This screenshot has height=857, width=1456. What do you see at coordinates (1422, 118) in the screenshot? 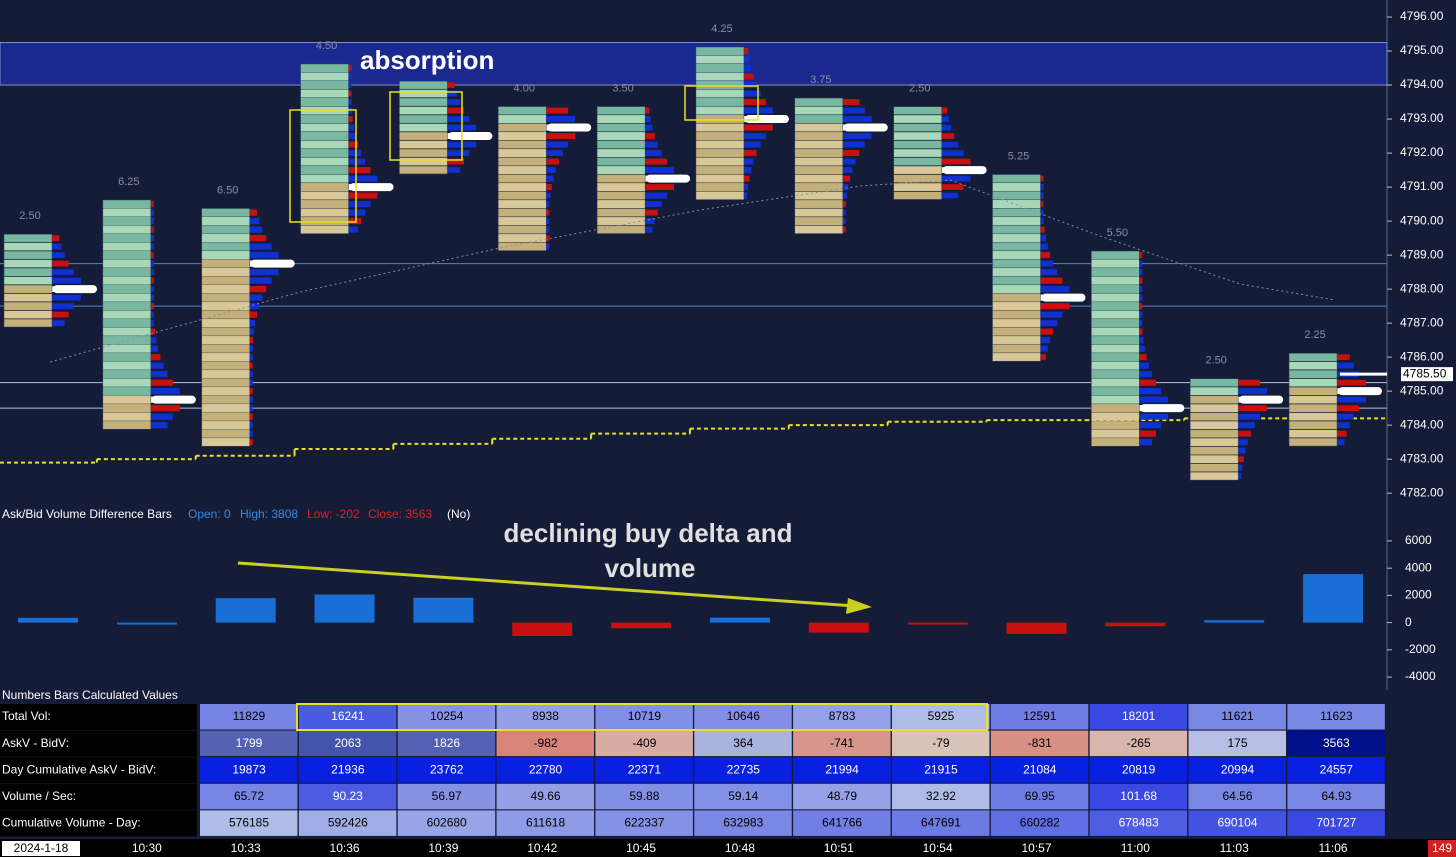
I see `y-tick-label: 4793.00` at bounding box center [1422, 118].